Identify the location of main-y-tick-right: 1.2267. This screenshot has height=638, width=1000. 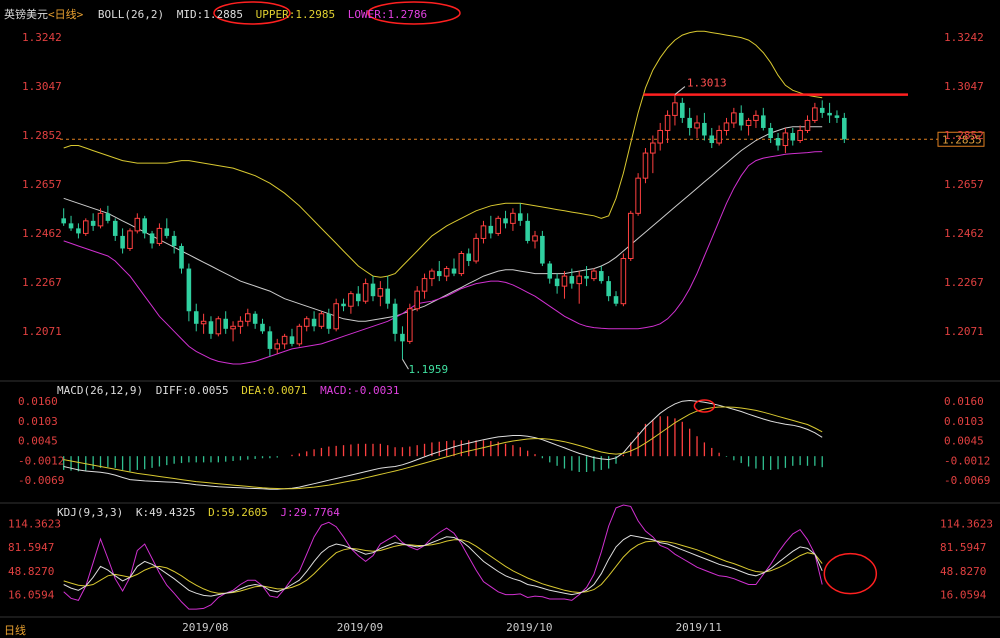
(964, 282).